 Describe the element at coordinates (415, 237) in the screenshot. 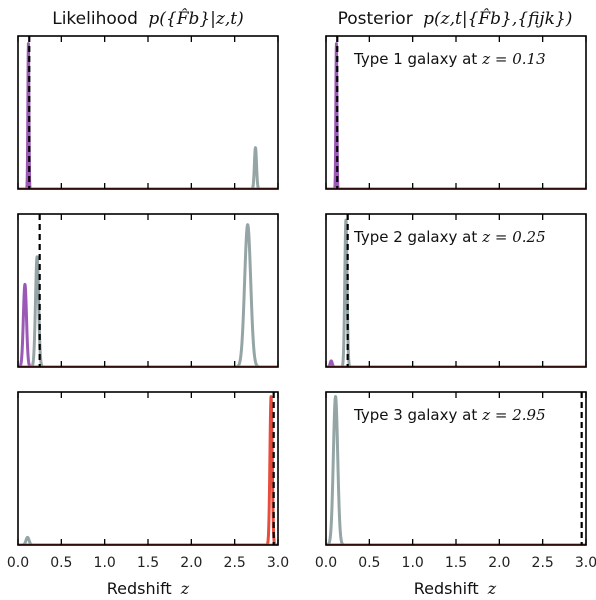

I see `annotation-text-row-2: Type 2 galaxy at` at that location.